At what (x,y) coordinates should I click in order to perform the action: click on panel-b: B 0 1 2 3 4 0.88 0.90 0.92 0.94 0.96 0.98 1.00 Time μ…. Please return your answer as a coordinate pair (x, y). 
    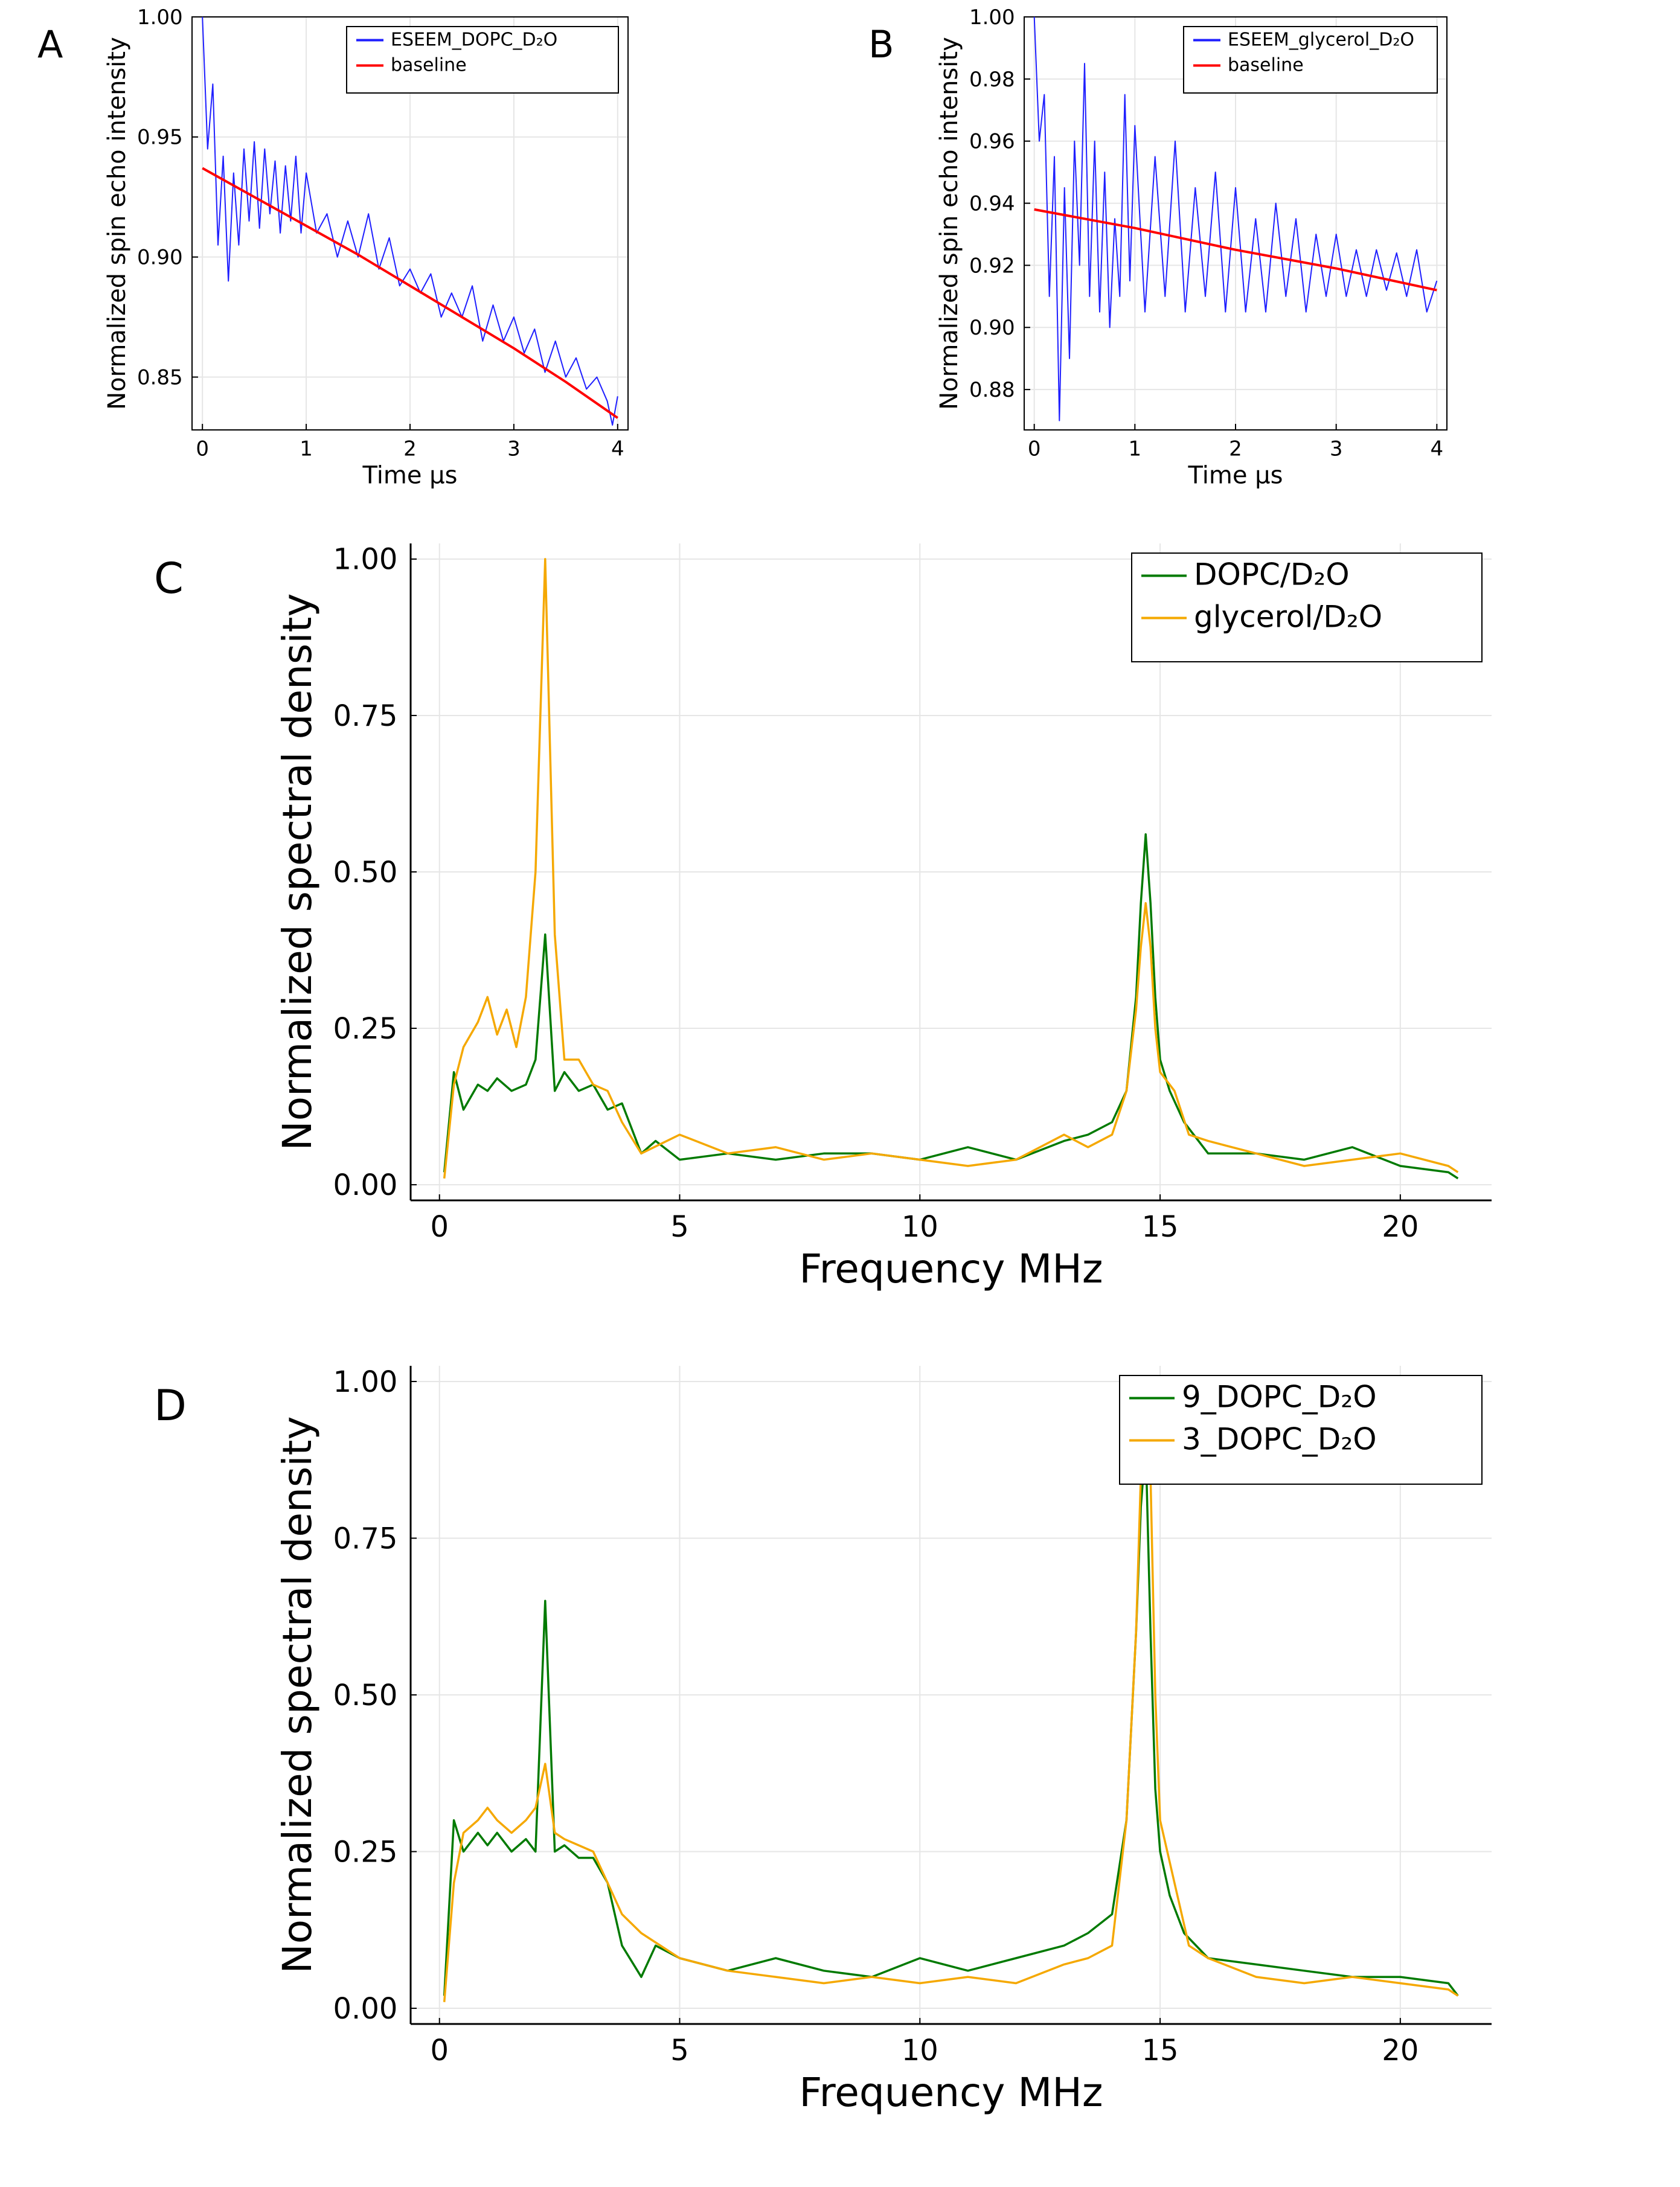
    Looking at the image, I should click on (1158, 248).